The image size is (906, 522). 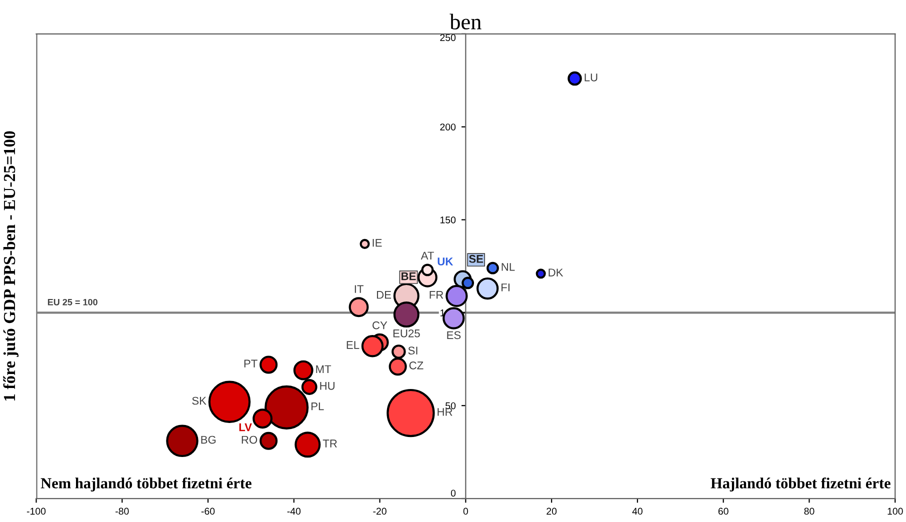 I want to click on y-tick-label: 0, so click(x=453, y=493).